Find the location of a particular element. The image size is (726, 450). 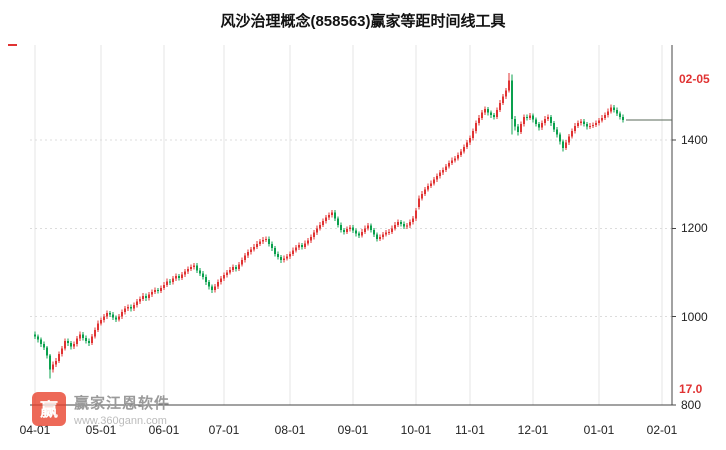

watermark-url: www.360gann.com is located at coordinates (120, 421).